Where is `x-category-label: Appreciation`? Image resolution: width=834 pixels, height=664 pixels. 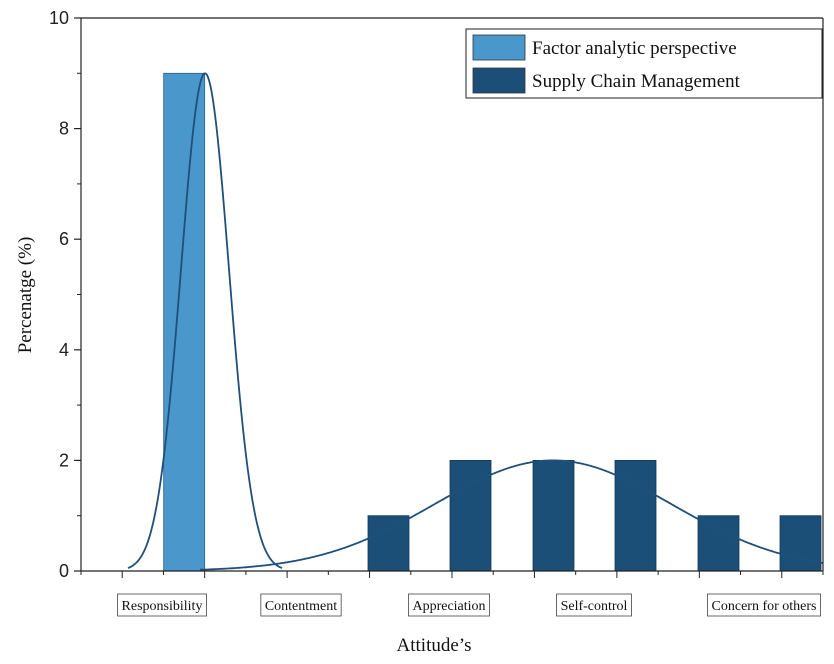 x-category-label: Appreciation is located at coordinates (449, 605).